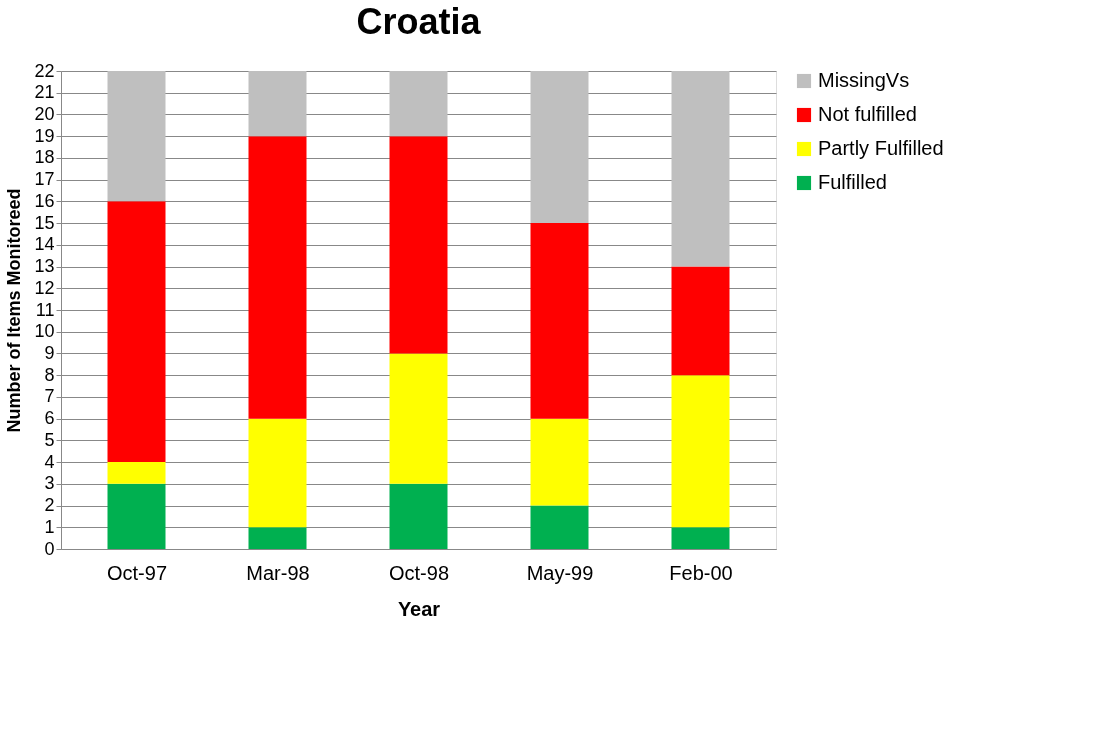  I want to click on y-axis-title: Number of Items Monitoreed, so click(14, 310).